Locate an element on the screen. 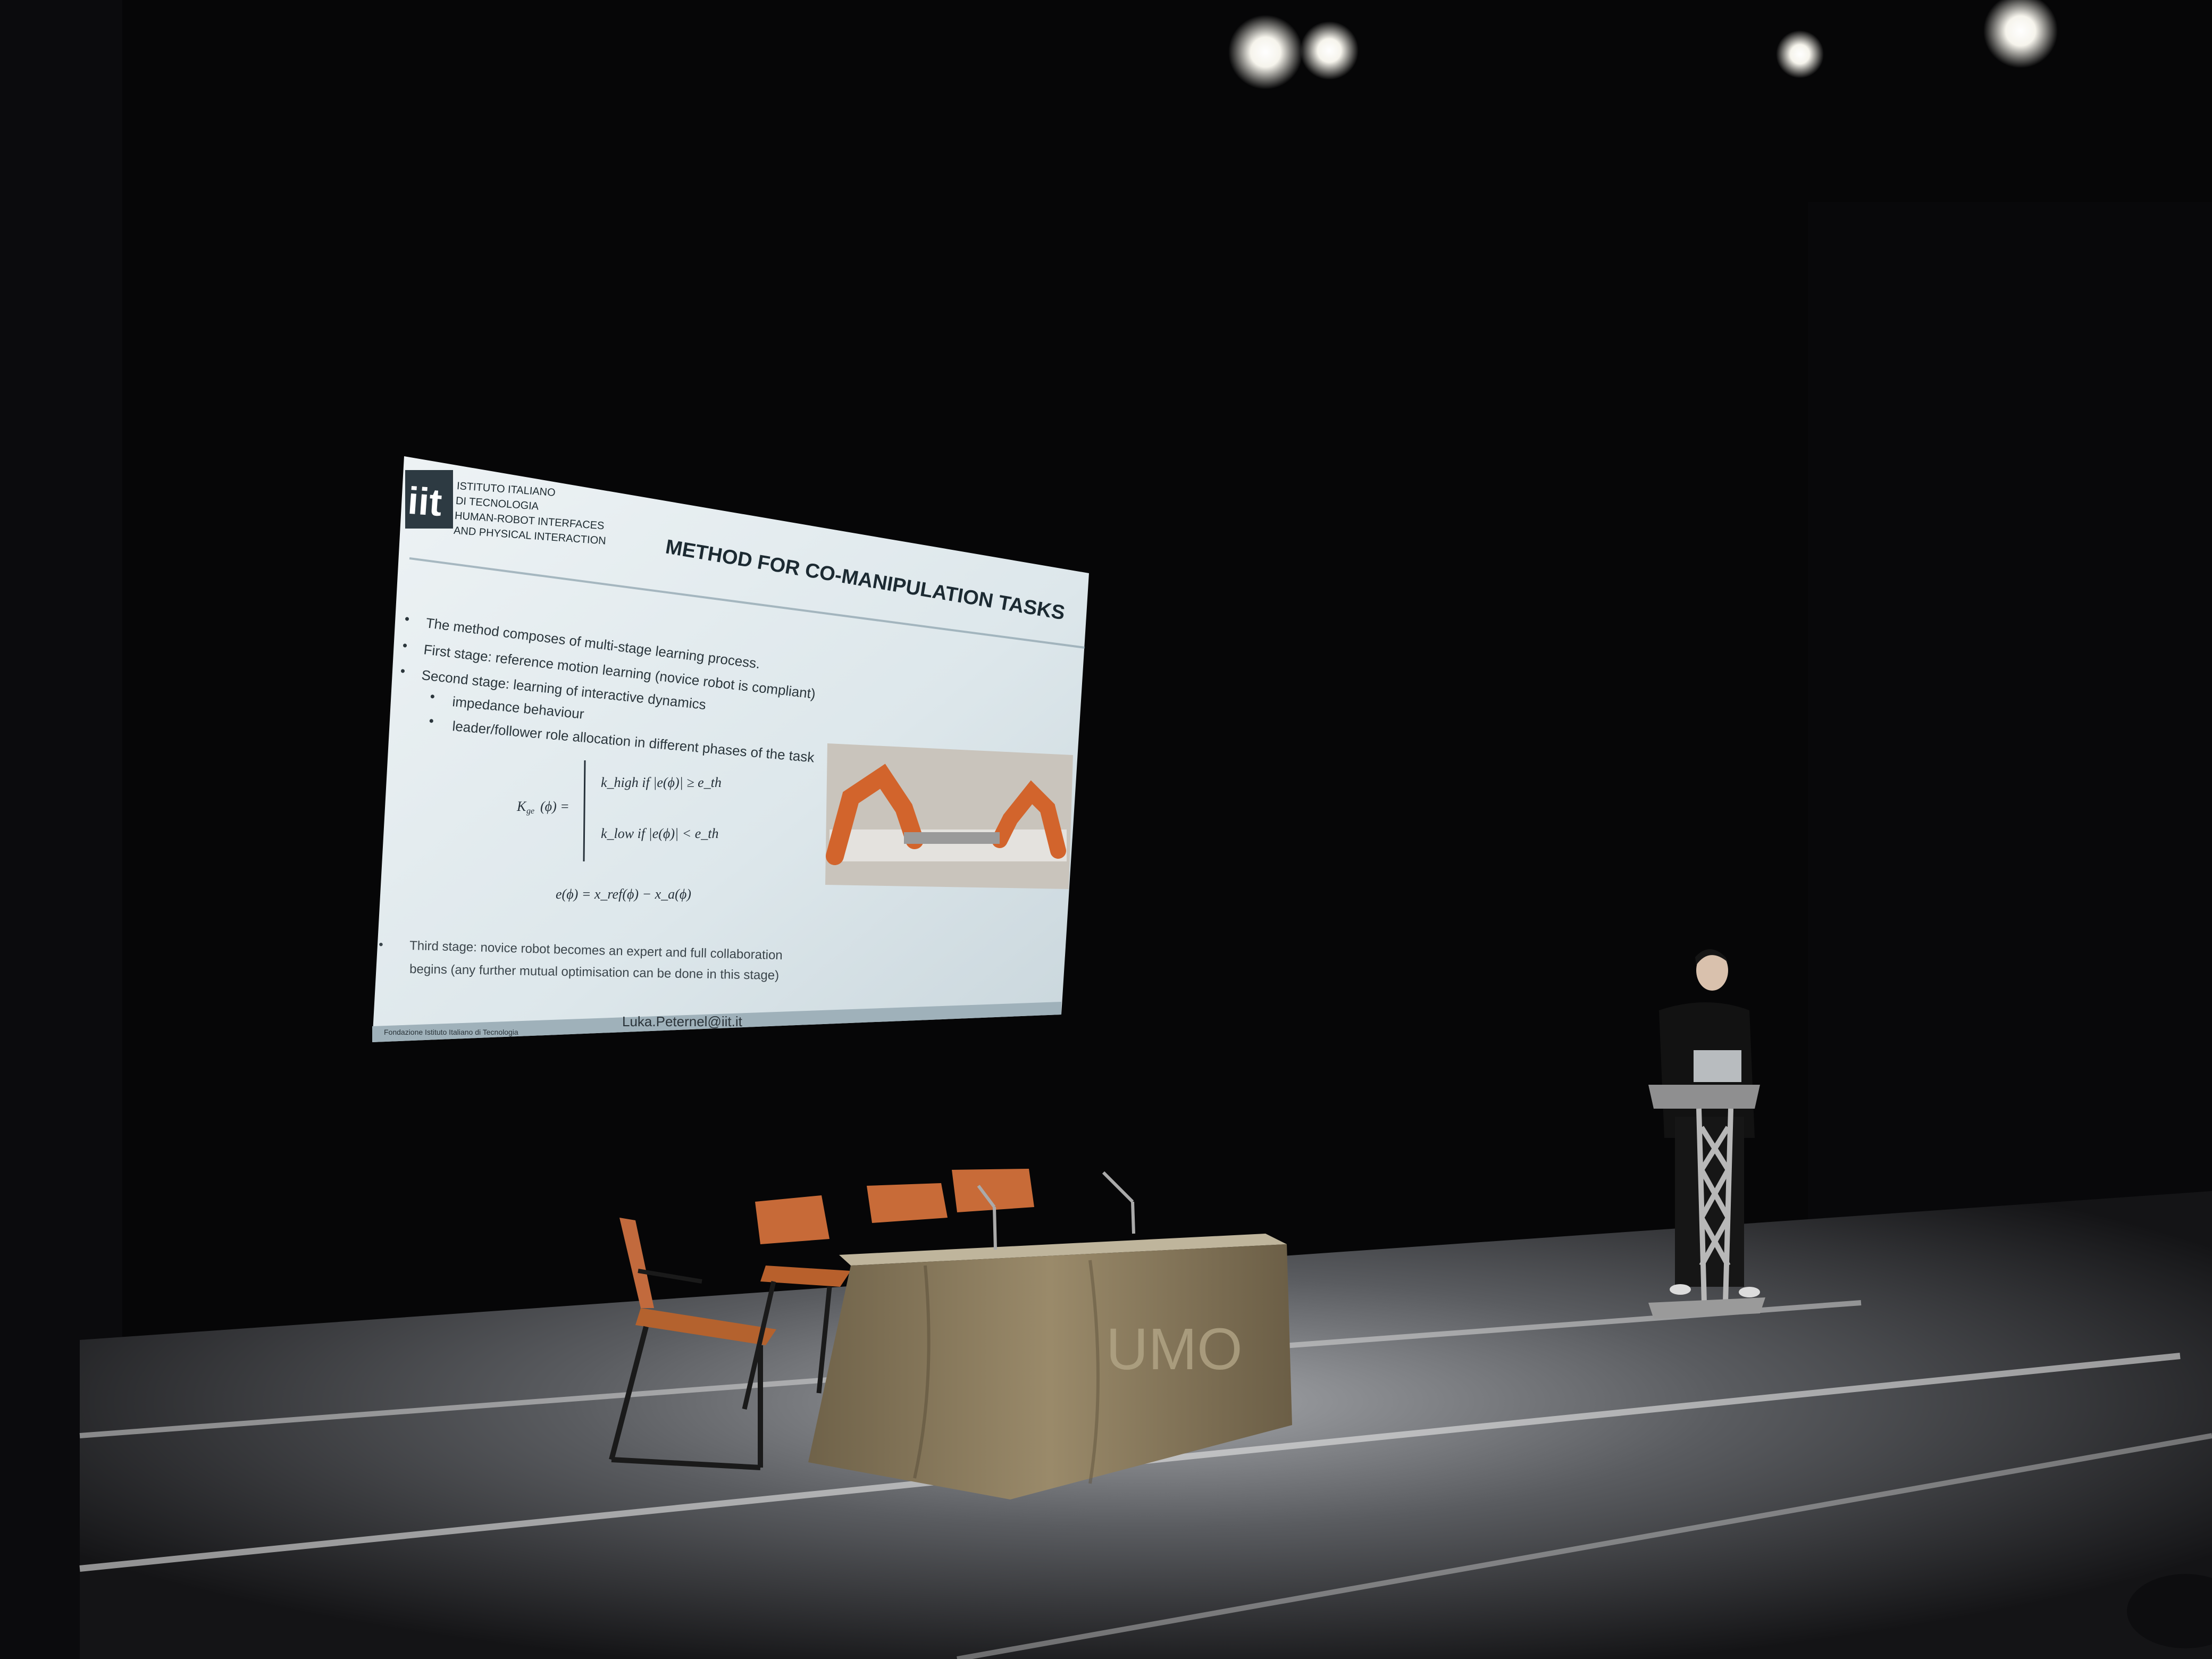 The height and width of the screenshot is (1659, 2212). lectern-top is located at coordinates (1704, 1097).